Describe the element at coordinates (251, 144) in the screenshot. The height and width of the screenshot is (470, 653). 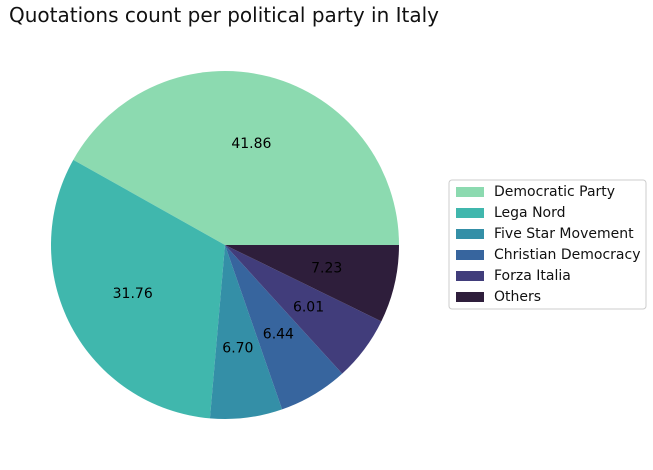
I see `slice-value-label-democratic-party: 41.86` at that location.